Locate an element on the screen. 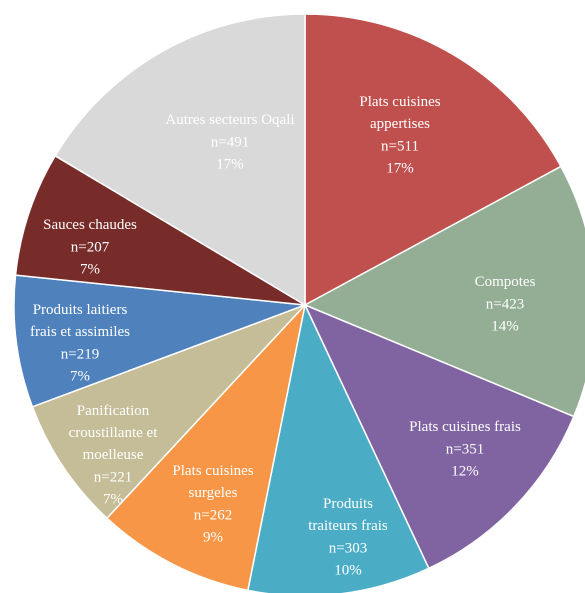  slice-label: Produits traiteurs frais is located at coordinates (348, 515).